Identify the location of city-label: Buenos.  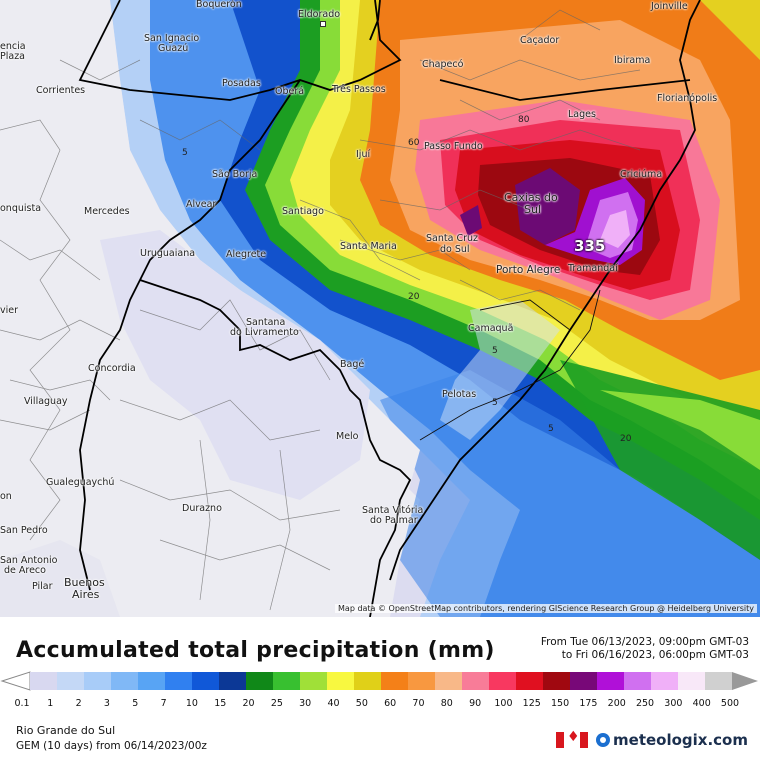
(84, 582).